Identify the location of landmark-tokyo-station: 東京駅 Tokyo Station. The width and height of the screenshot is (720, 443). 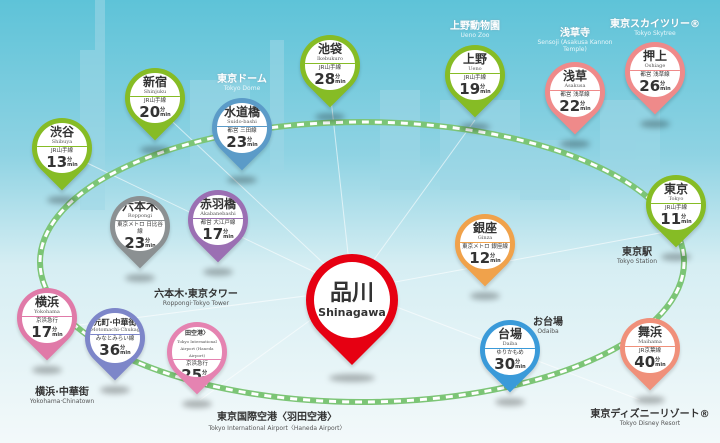
(637, 254).